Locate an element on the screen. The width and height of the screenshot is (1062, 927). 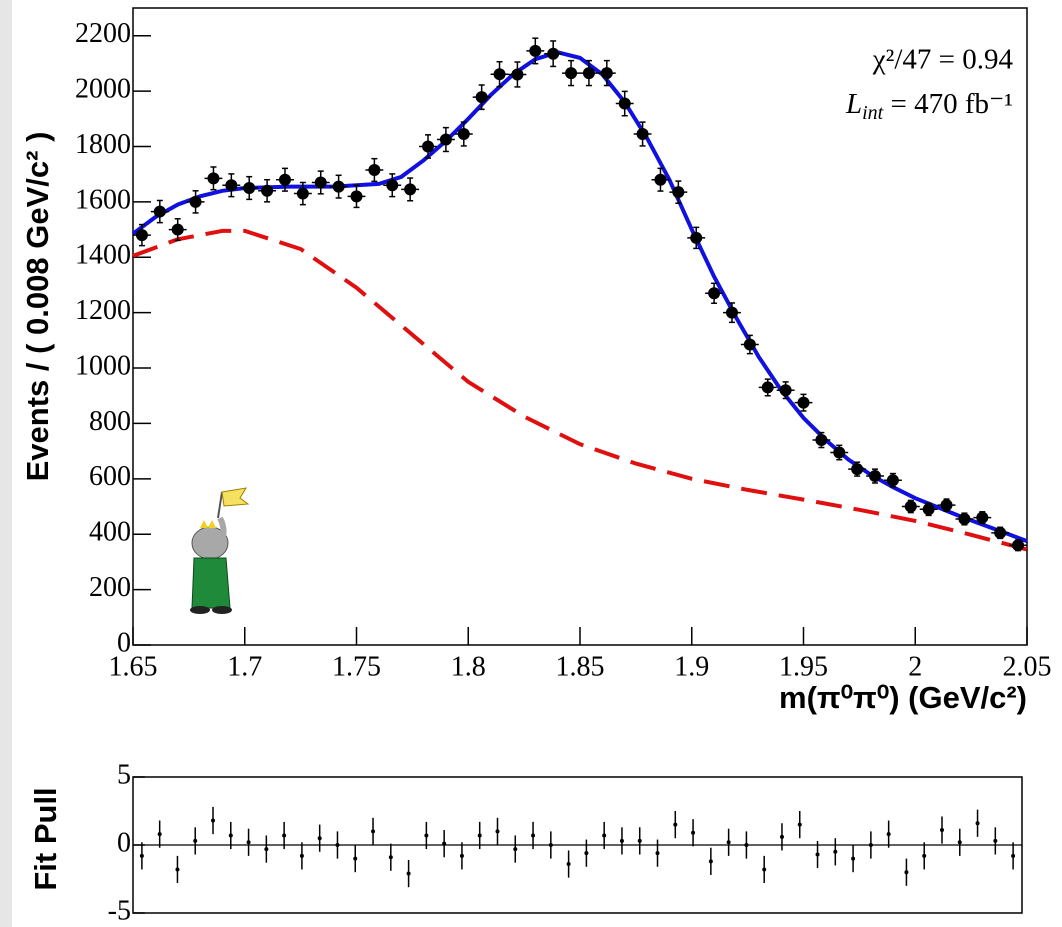
x-tick-label: 1.8 is located at coordinates (468, 666).